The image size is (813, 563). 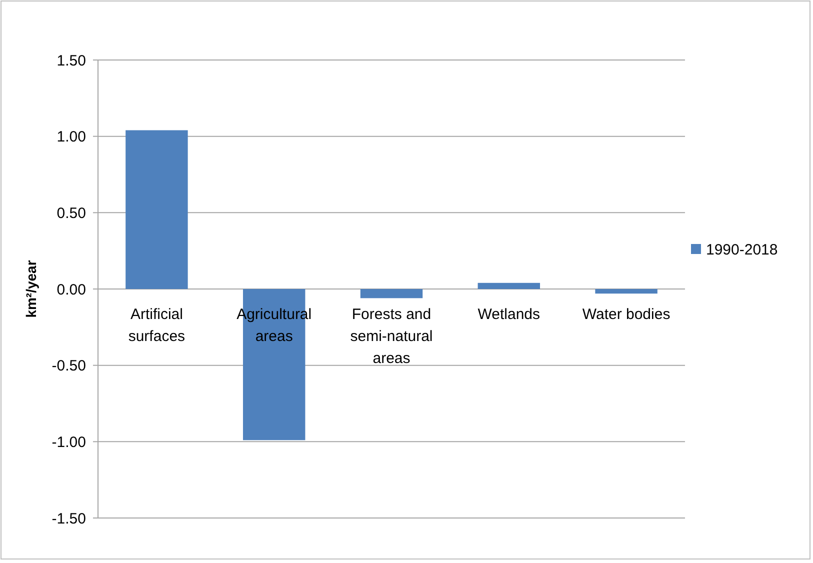 I want to click on x-tick-label: Artificial surfaces, so click(x=157, y=325).